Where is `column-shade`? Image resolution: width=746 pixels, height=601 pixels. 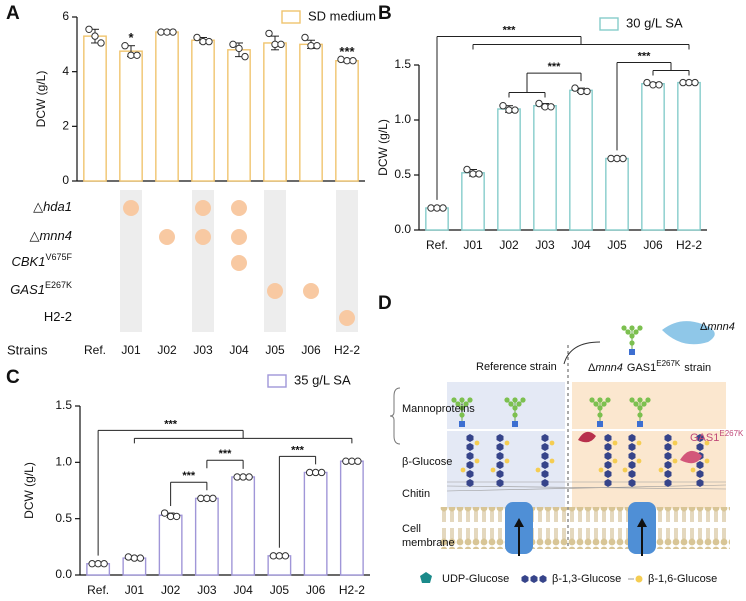 column-shade is located at coordinates (131, 261).